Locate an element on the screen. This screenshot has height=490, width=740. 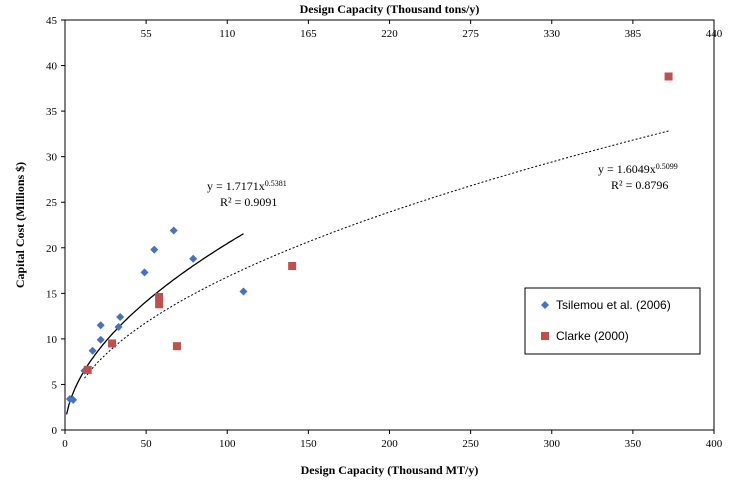
x2-tick-label: 275 is located at coordinates (470, 34).